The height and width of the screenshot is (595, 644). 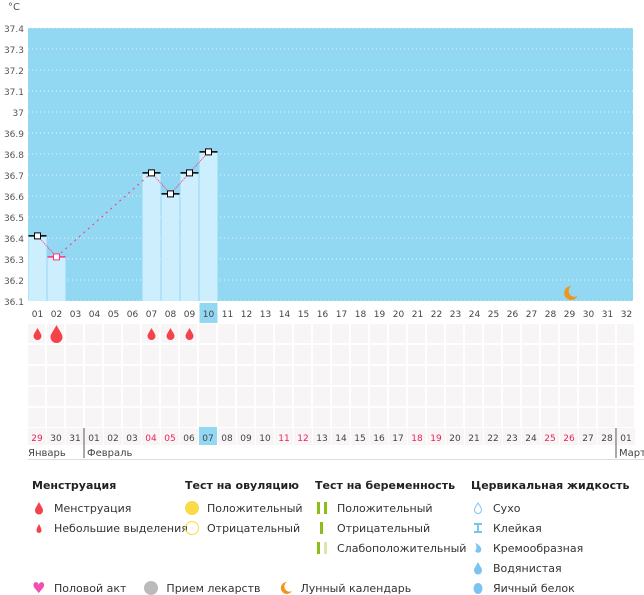 What do you see at coordinates (379, 439) in the screenshot?
I see `date-label: 16` at bounding box center [379, 439].